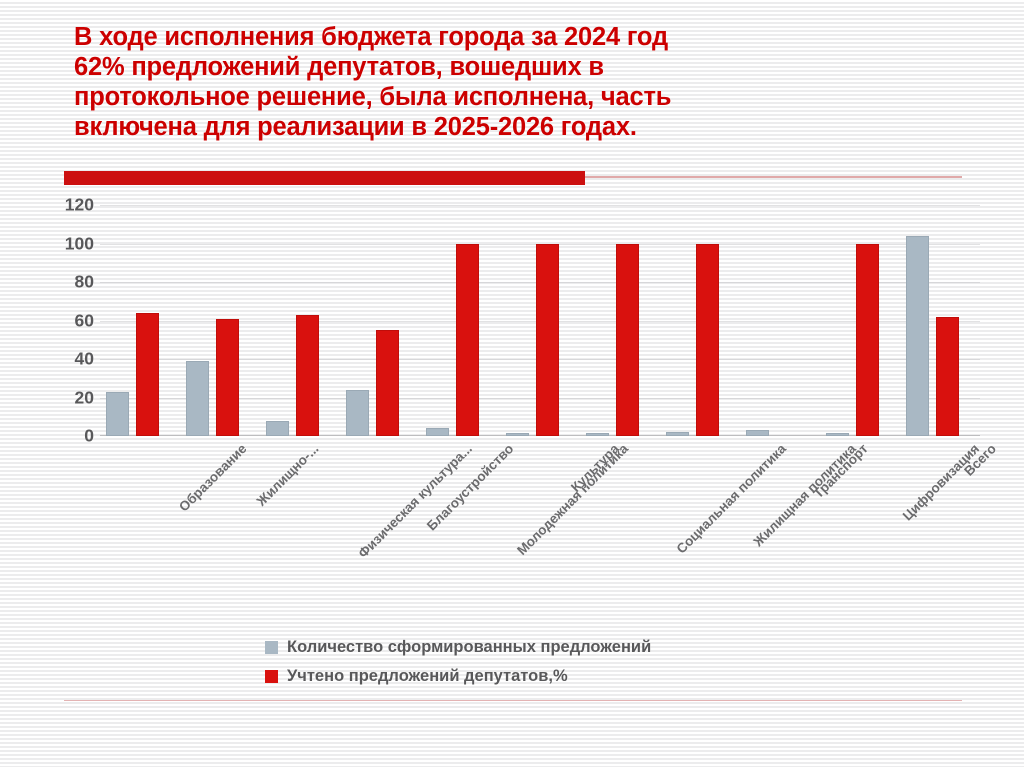  Describe the element at coordinates (271, 647) in the screenshot. I see `legend-swatch-gray-icon` at that location.